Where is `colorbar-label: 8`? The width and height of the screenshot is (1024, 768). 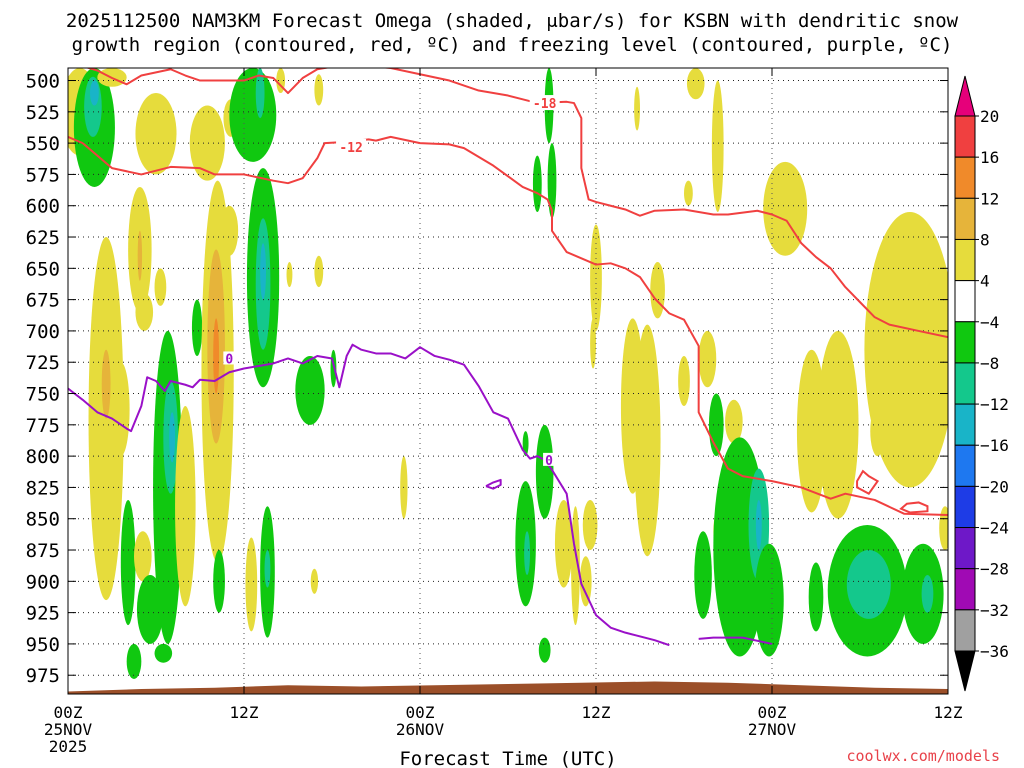 colorbar-label: 8 is located at coordinates (985, 239).